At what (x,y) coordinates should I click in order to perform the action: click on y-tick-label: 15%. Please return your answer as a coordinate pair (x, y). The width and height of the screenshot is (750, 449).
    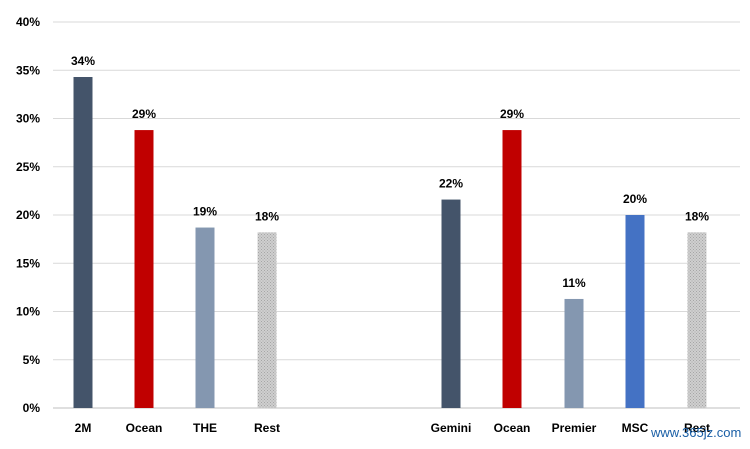
    Looking at the image, I should click on (28, 263).